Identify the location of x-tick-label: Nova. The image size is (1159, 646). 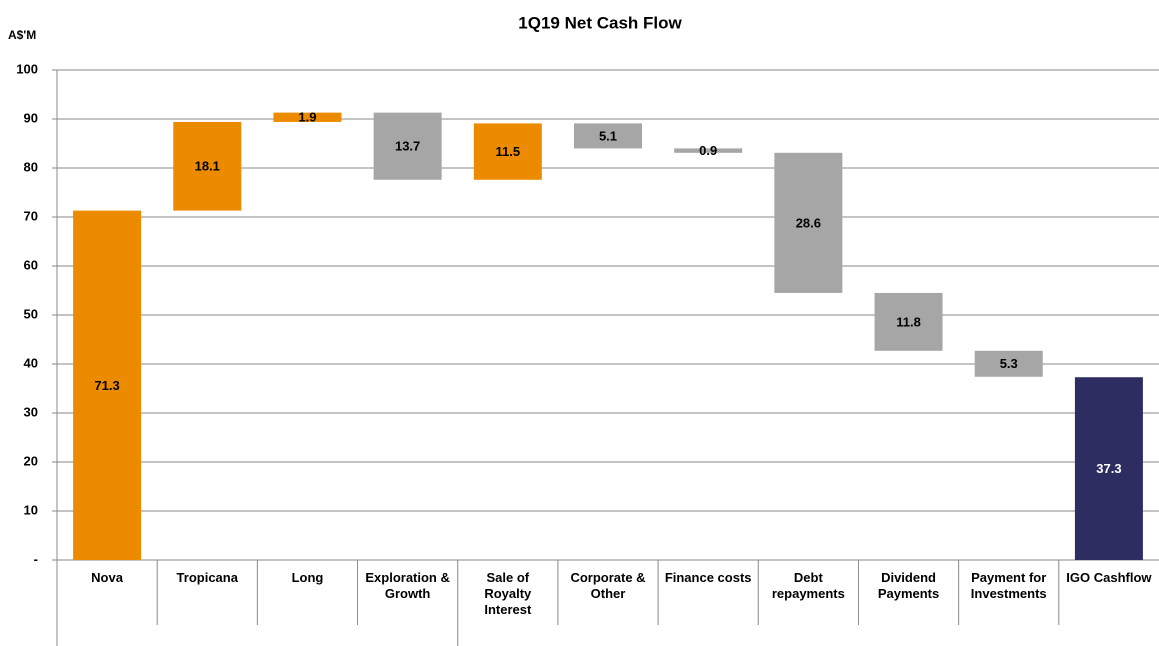
(107, 577).